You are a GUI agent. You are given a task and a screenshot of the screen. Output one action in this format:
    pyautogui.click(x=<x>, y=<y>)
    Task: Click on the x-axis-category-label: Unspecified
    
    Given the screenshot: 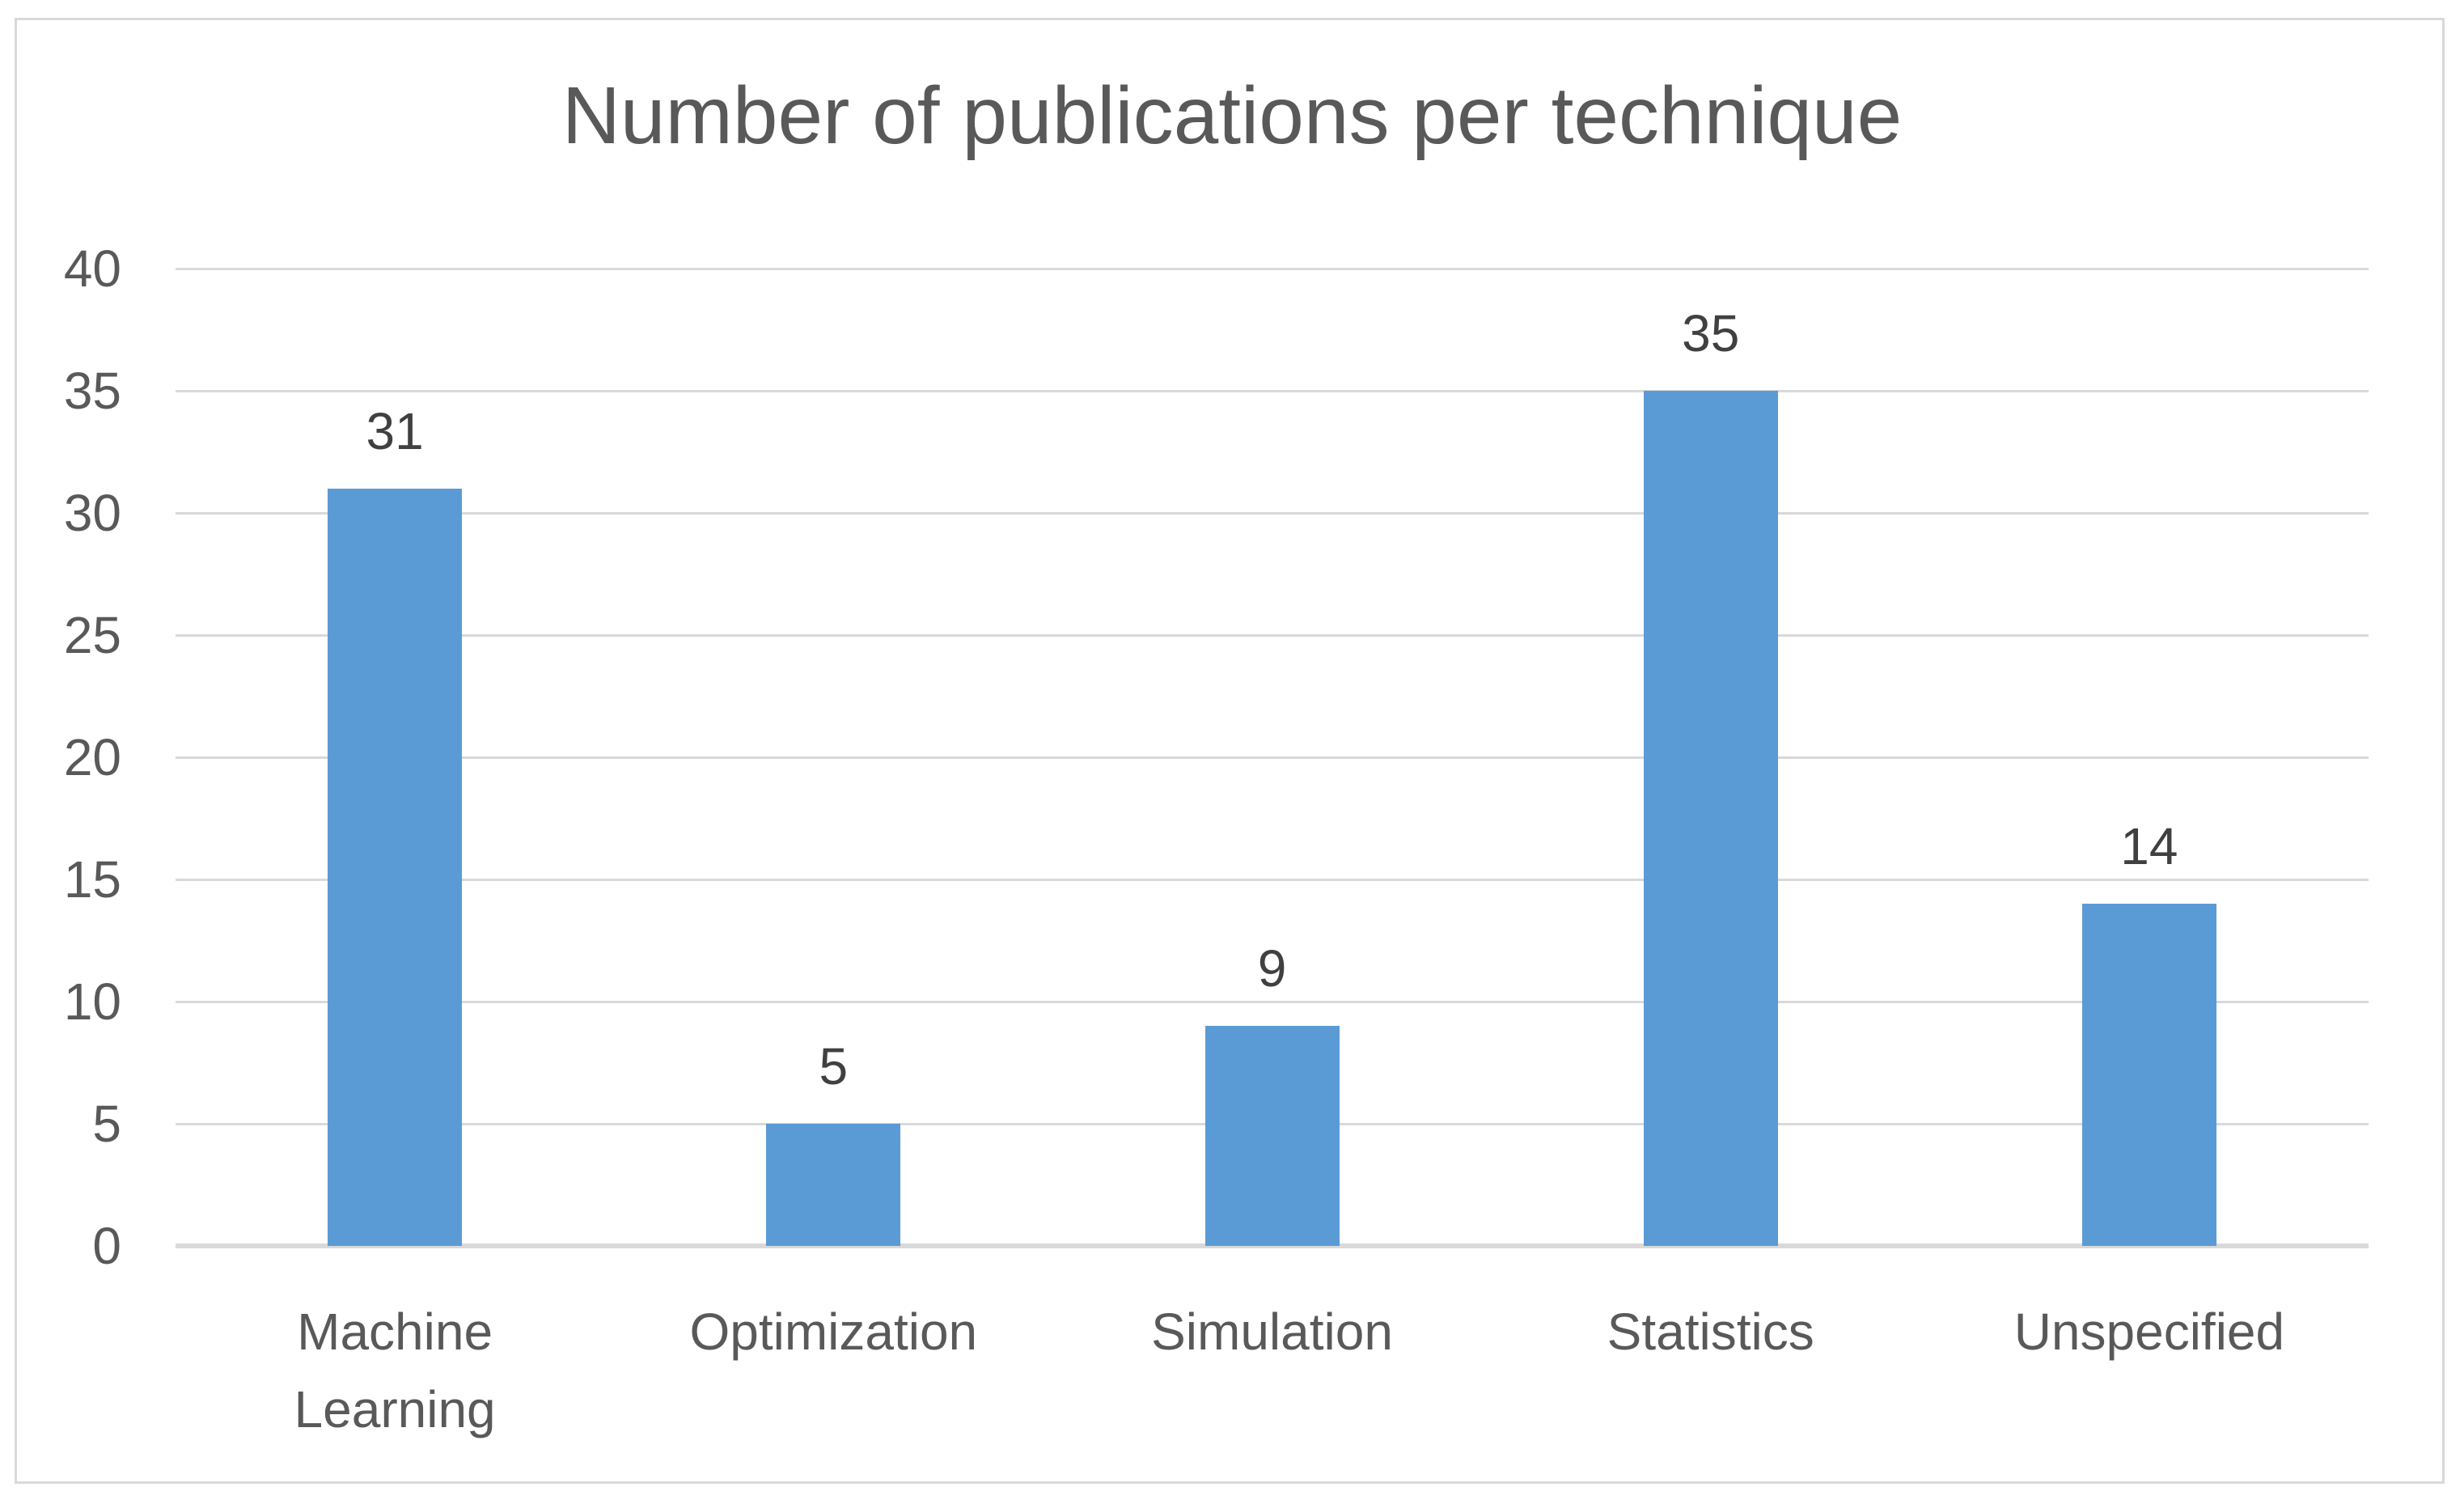 What is the action you would take?
    pyautogui.click(x=2149, y=1332)
    